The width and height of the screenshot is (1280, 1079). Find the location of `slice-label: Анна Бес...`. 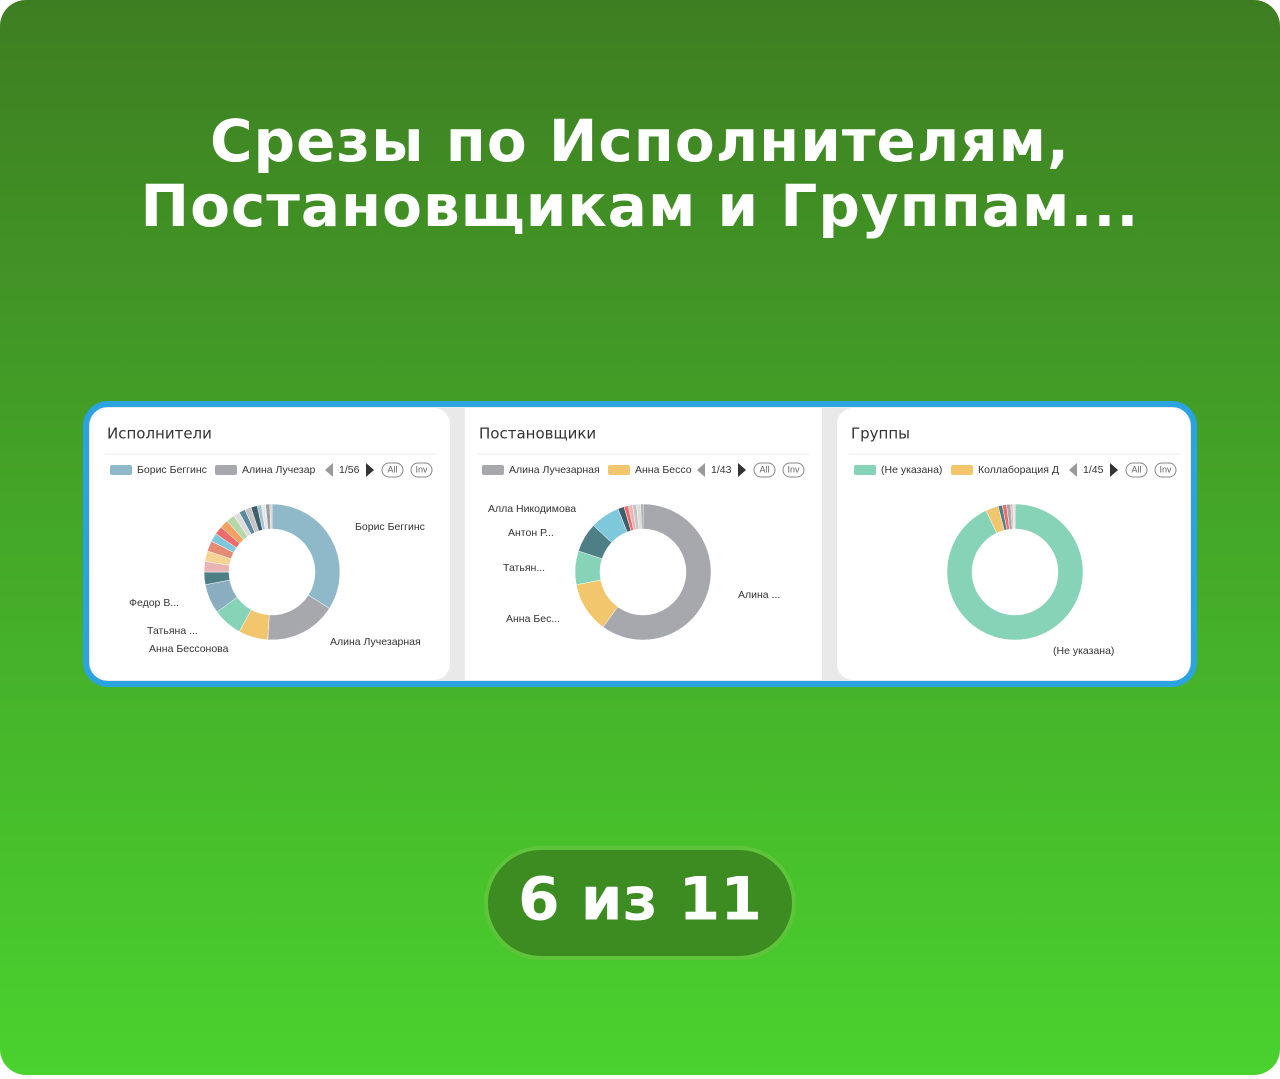

slice-label: Анна Бес... is located at coordinates (533, 619).